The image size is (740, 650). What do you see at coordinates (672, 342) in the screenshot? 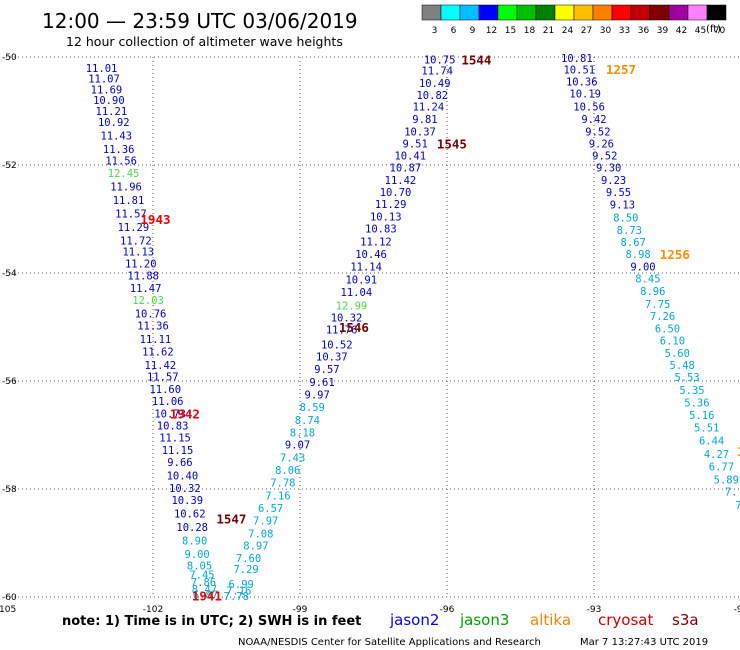
I see `wave-height-value: 6.10` at bounding box center [672, 342].